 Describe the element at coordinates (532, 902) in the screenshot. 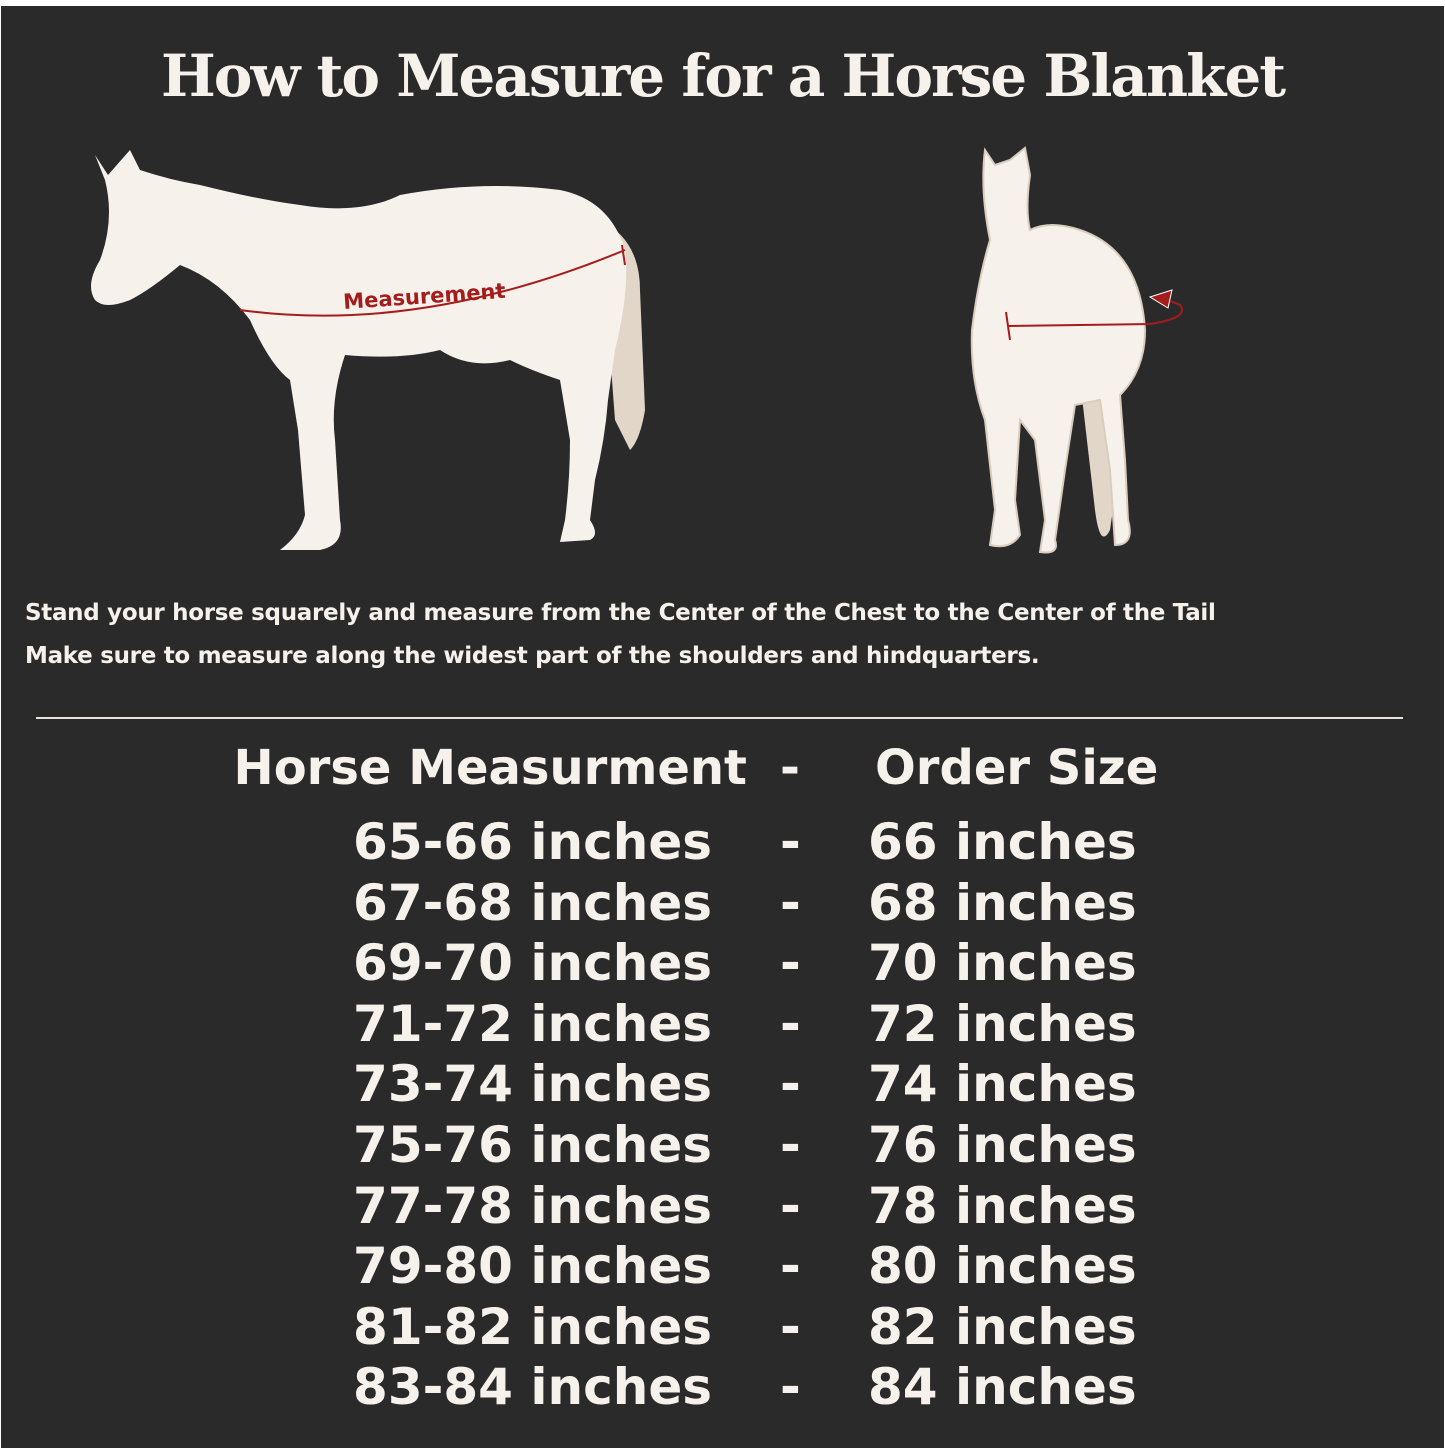

I see `horse-measurement: 67-68 inches` at that location.